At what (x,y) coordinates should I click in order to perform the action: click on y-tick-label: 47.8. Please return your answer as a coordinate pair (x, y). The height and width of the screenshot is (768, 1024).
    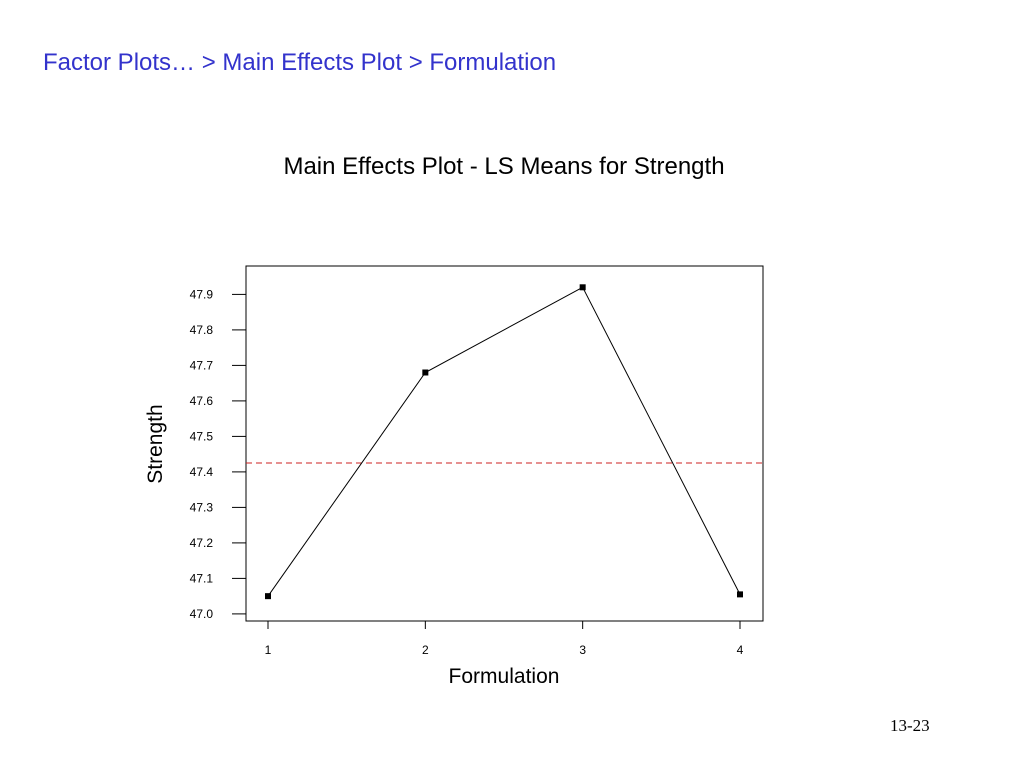
    Looking at the image, I should click on (202, 330).